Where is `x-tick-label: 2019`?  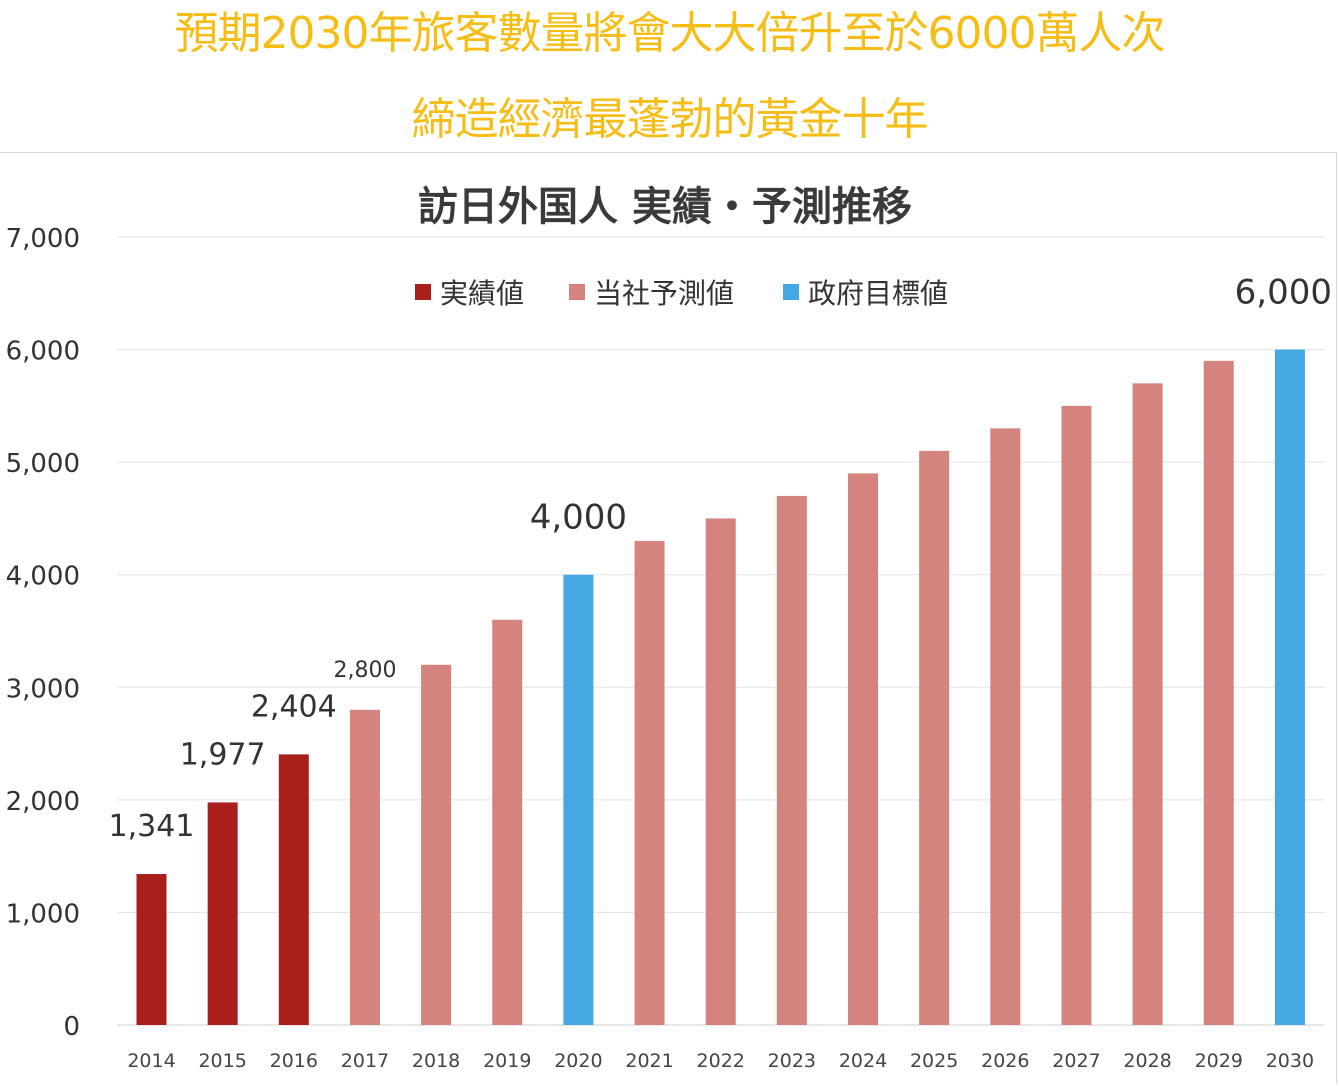 x-tick-label: 2019 is located at coordinates (507, 1061).